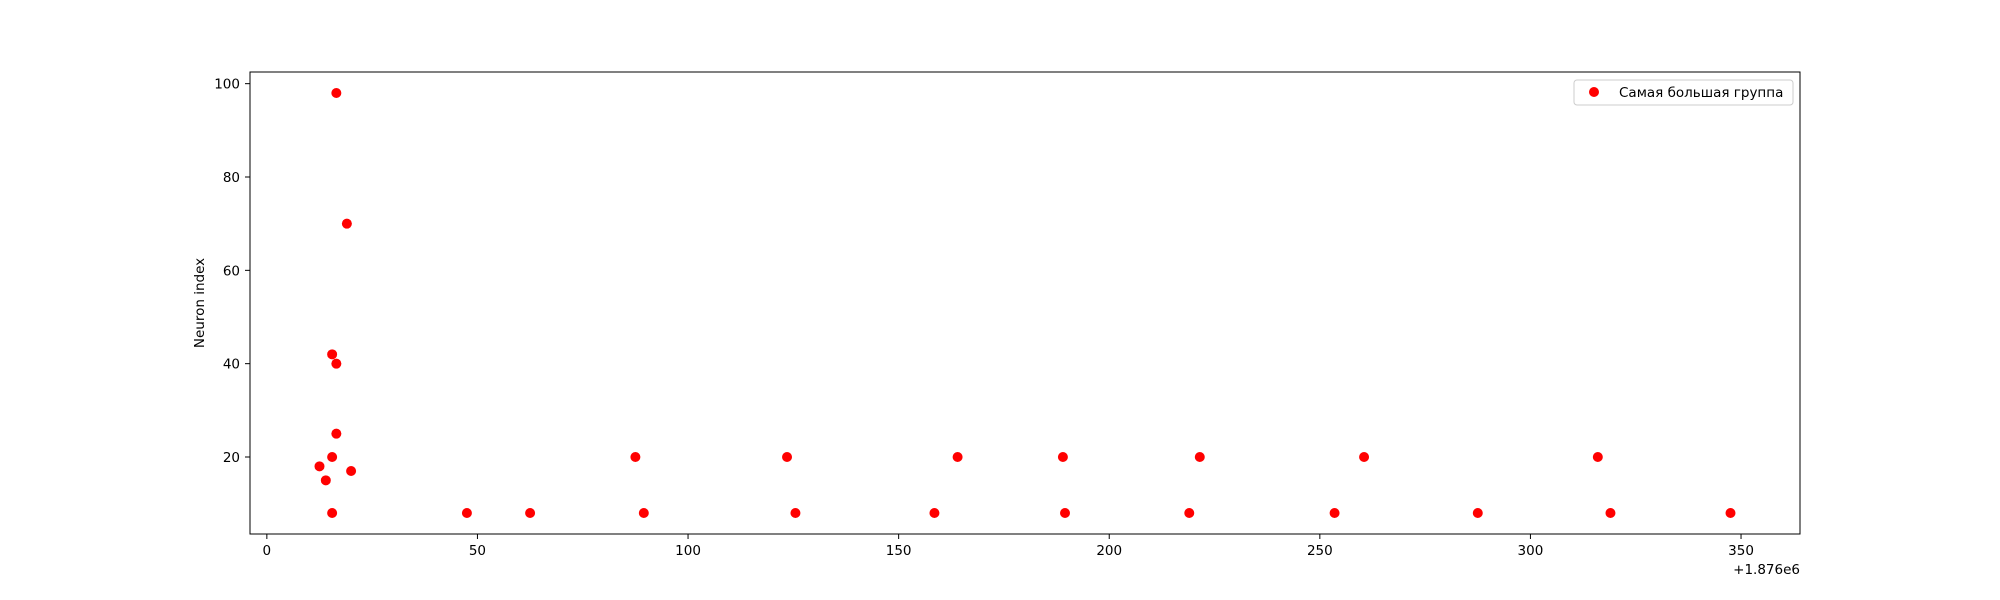  What do you see at coordinates (1594, 92) in the screenshot?
I see `legend-marker` at bounding box center [1594, 92].